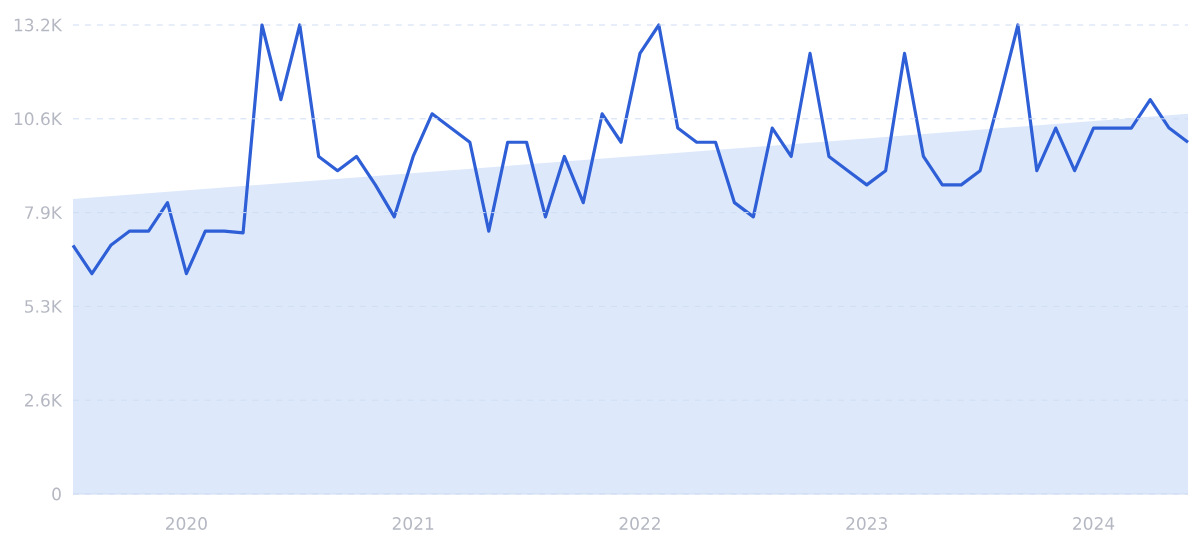 The height and width of the screenshot is (558, 1200). Describe the element at coordinates (44, 213) in the screenshot. I see `y-tick-label: 7.9K` at that location.